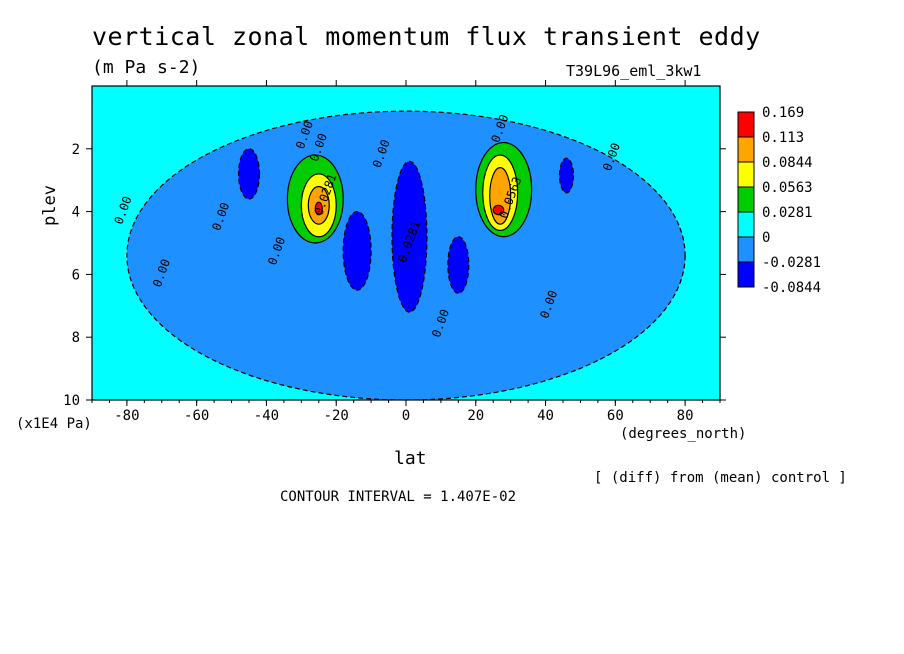 This screenshot has width=904, height=654. What do you see at coordinates (720, 478) in the screenshot?
I see `difference-note: [ (diff) from (mean) control ]` at bounding box center [720, 478].